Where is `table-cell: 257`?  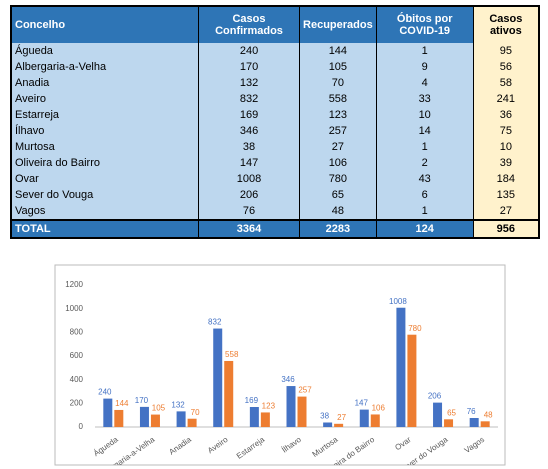 table-cell: 257 is located at coordinates (338, 131).